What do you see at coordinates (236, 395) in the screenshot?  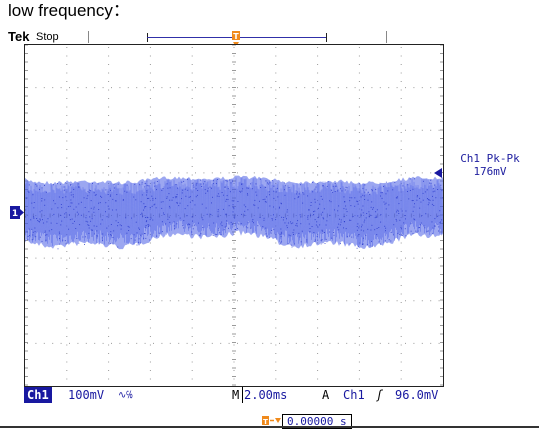 I see `timebase-prefix: M` at bounding box center [236, 395].